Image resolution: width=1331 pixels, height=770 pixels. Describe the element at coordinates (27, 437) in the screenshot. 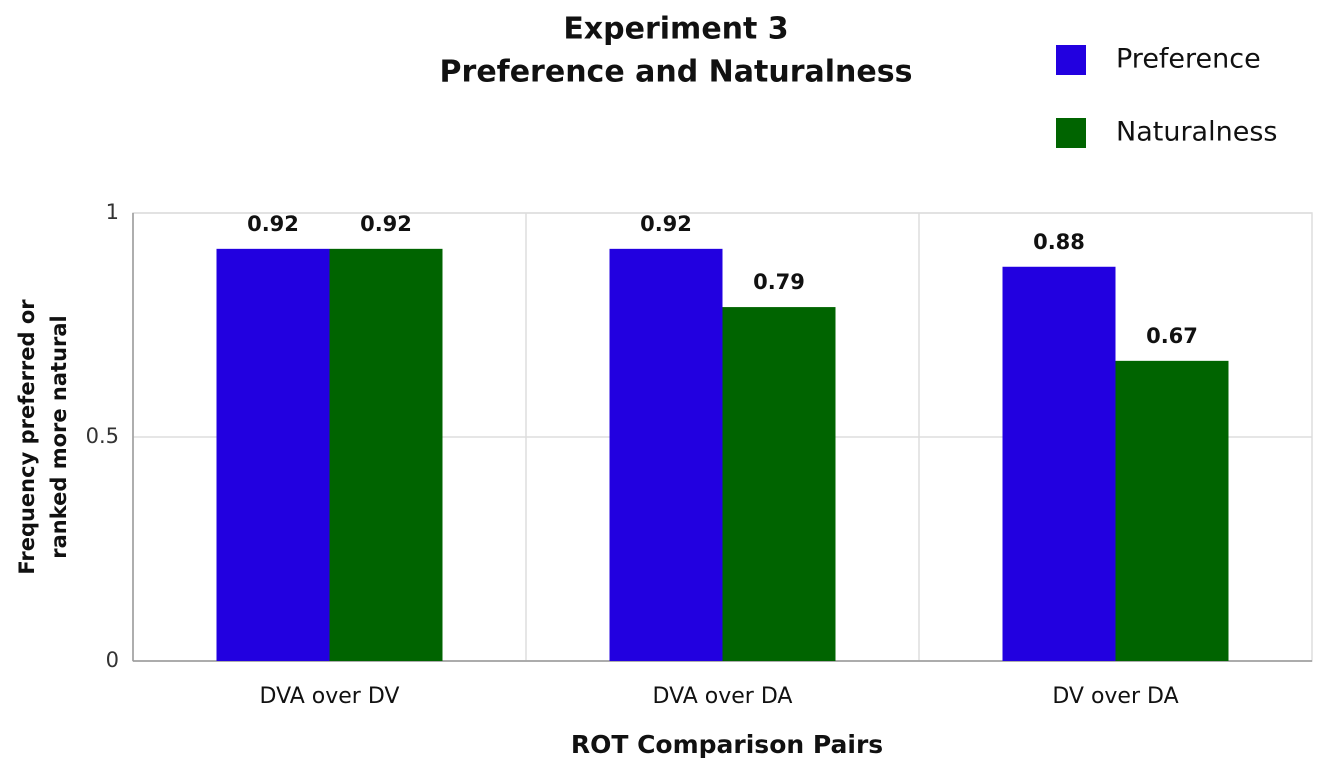

I see `y-axis-label: Frequency preferred or` at that location.